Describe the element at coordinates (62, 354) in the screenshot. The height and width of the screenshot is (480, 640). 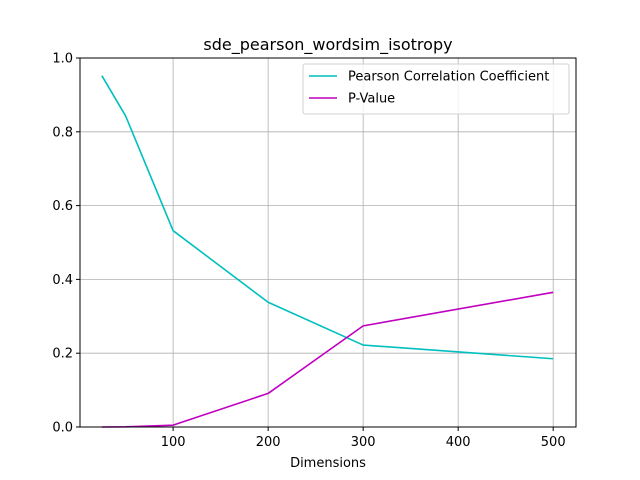
I see `y-tick-label: 0.2` at that location.